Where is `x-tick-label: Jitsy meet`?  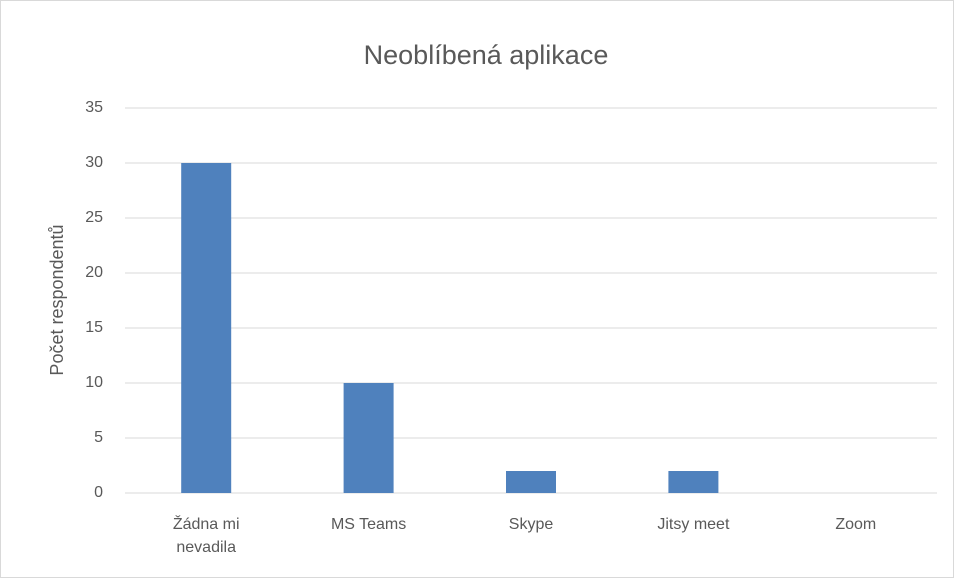 x-tick-label: Jitsy meet is located at coordinates (693, 524).